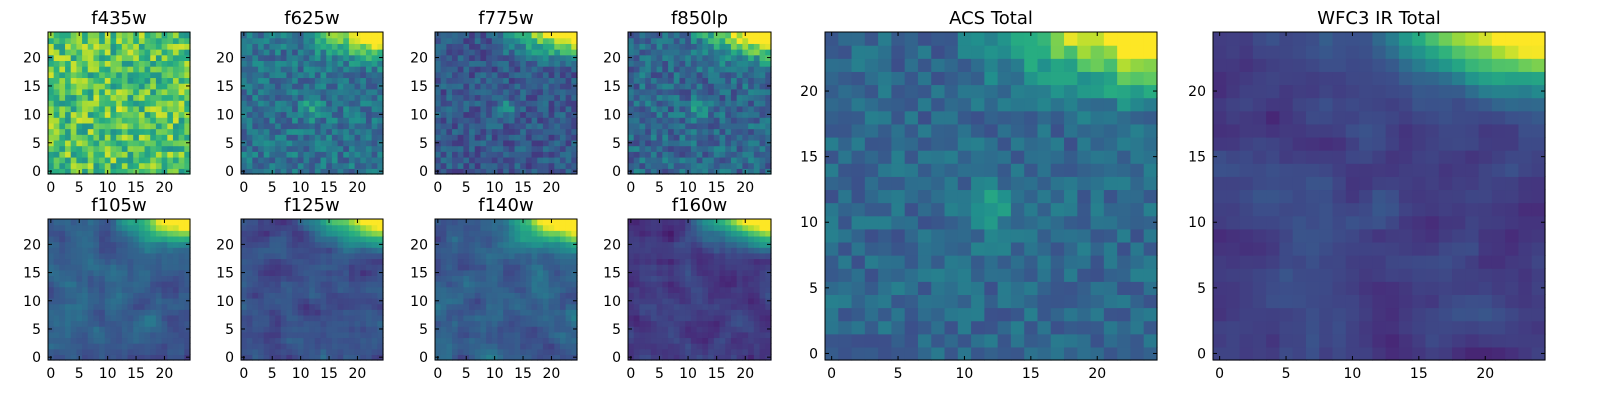 This screenshot has height=400, width=1600. I want to click on panel-title: f105w, so click(118, 205).